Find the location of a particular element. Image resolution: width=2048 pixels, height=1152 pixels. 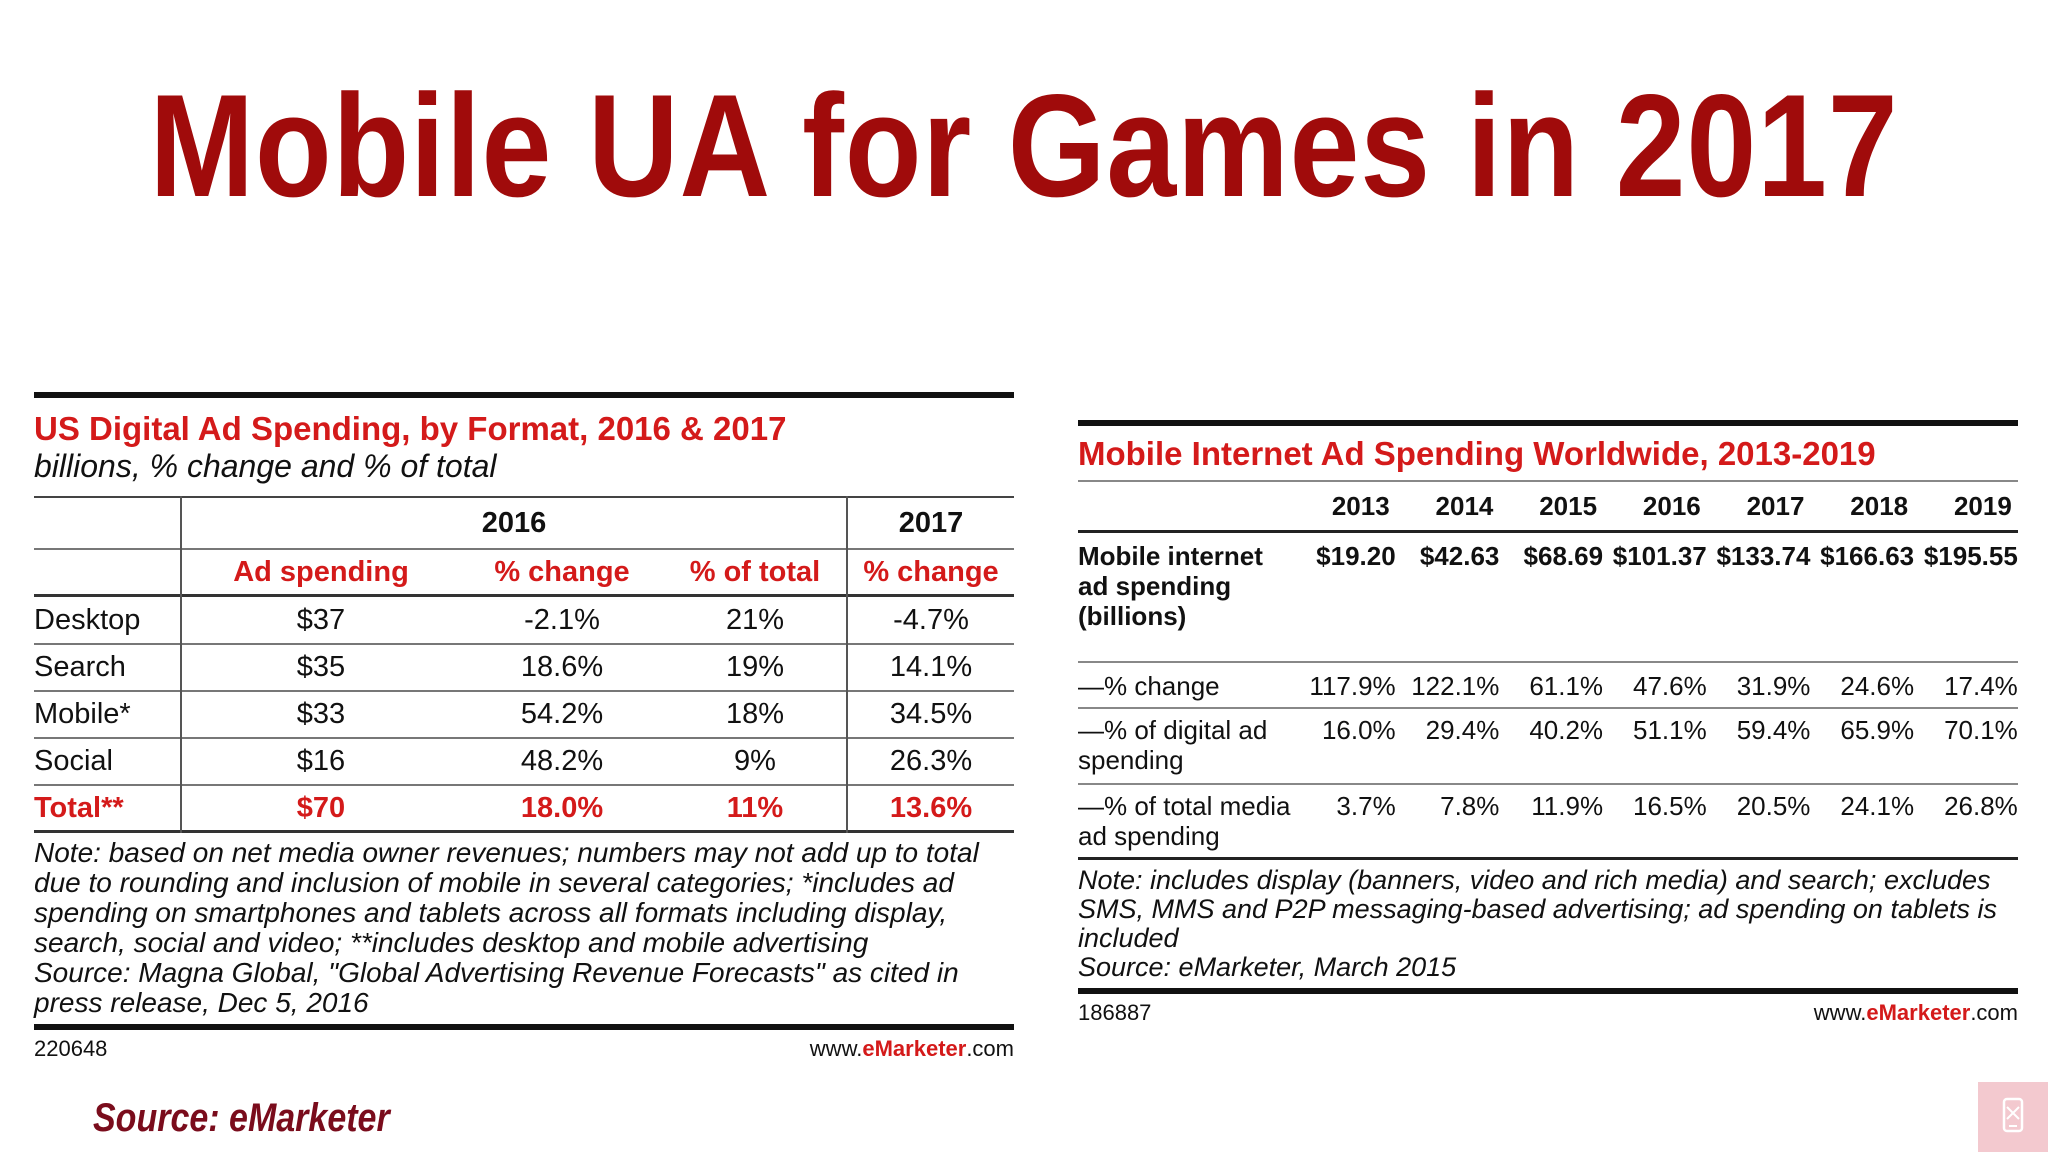

cell: 18.6% is located at coordinates (562, 666).